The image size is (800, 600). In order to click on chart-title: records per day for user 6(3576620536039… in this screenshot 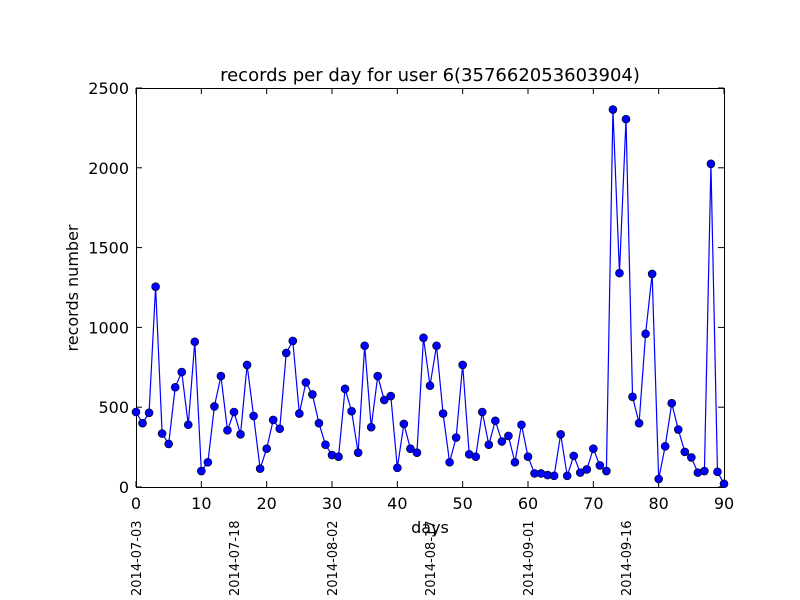, I will do `click(430, 75)`.